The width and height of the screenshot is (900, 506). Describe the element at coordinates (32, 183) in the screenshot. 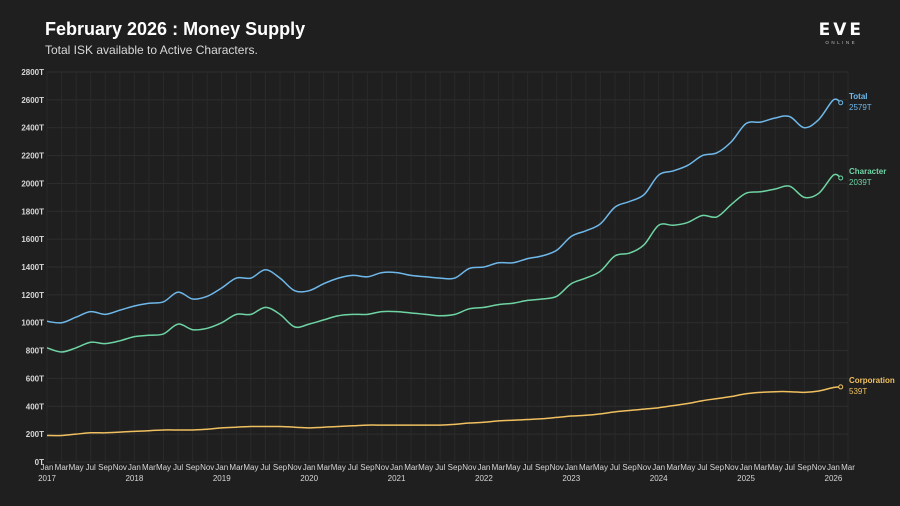

I see `y-tick-label: 2000T` at that location.